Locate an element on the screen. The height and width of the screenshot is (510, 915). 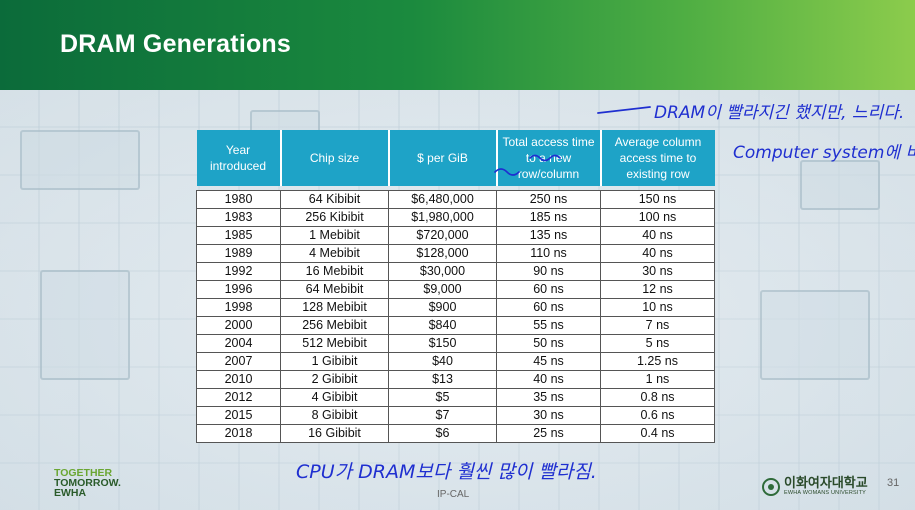
university-name-korean: 이화여자대학교 is located at coordinates (826, 482).